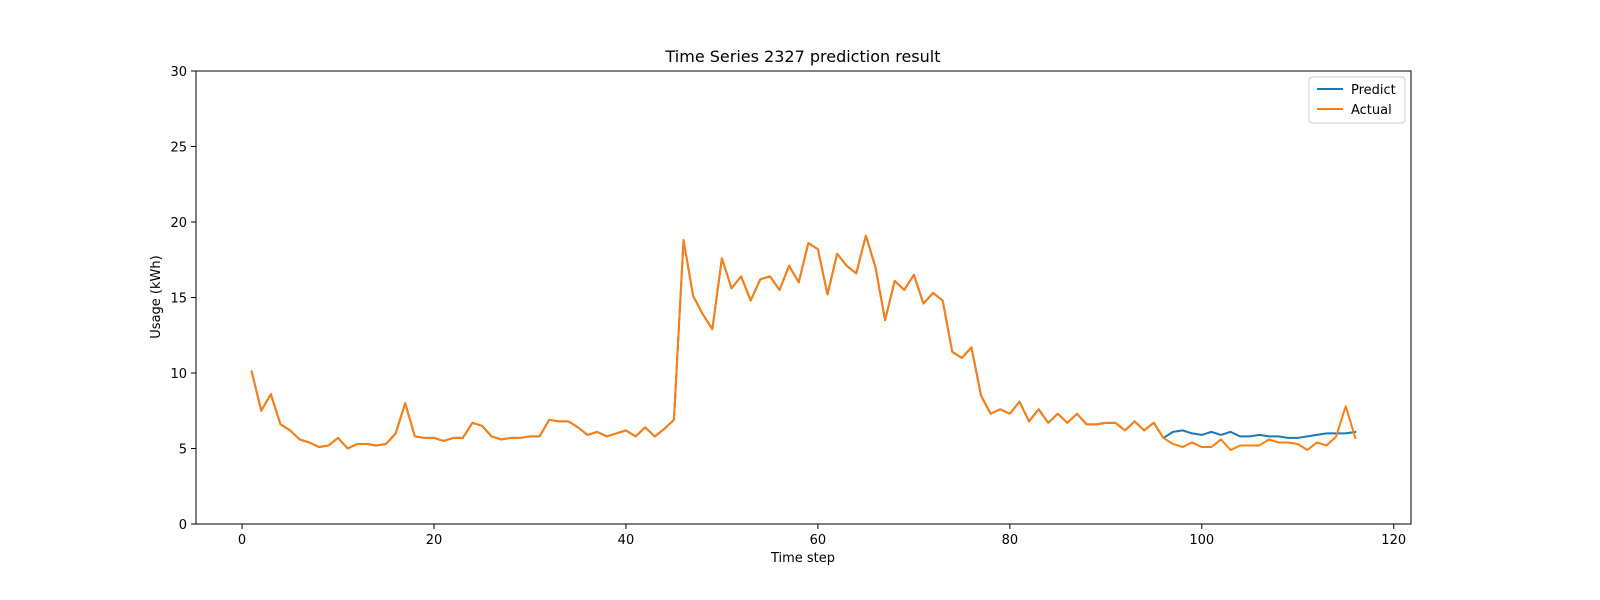 This screenshot has height=600, width=1600. Describe the element at coordinates (1201, 540) in the screenshot. I see `x-tick-label: 100` at that location.